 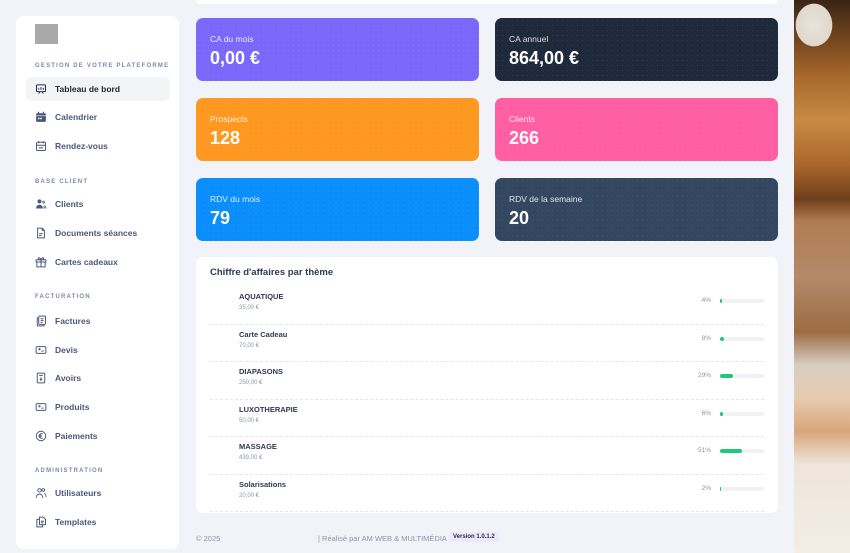 I want to click on theme-amount: 70,00 €, so click(x=249, y=345).